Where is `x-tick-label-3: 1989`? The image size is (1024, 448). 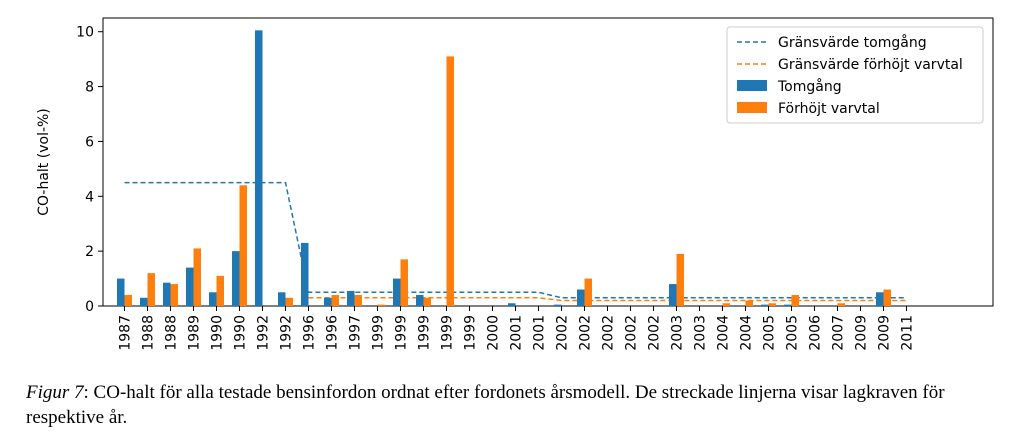
x-tick-label-3: 1989 is located at coordinates (195, 333).